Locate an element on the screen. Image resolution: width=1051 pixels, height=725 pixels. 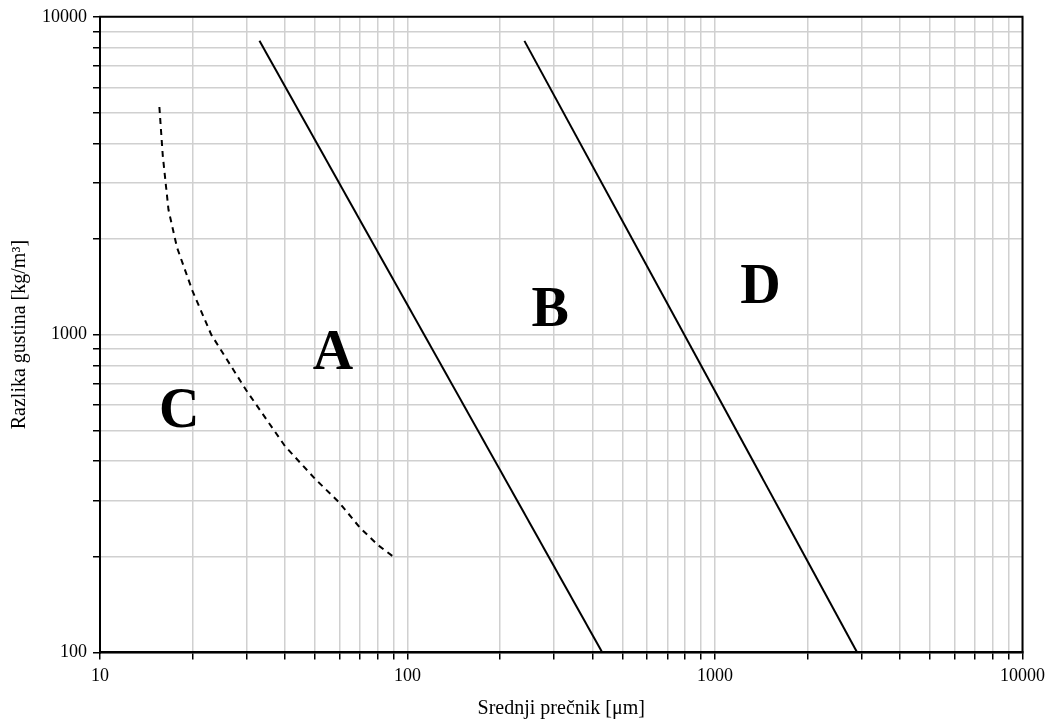
y-tick-label: 100 is located at coordinates (73, 651).